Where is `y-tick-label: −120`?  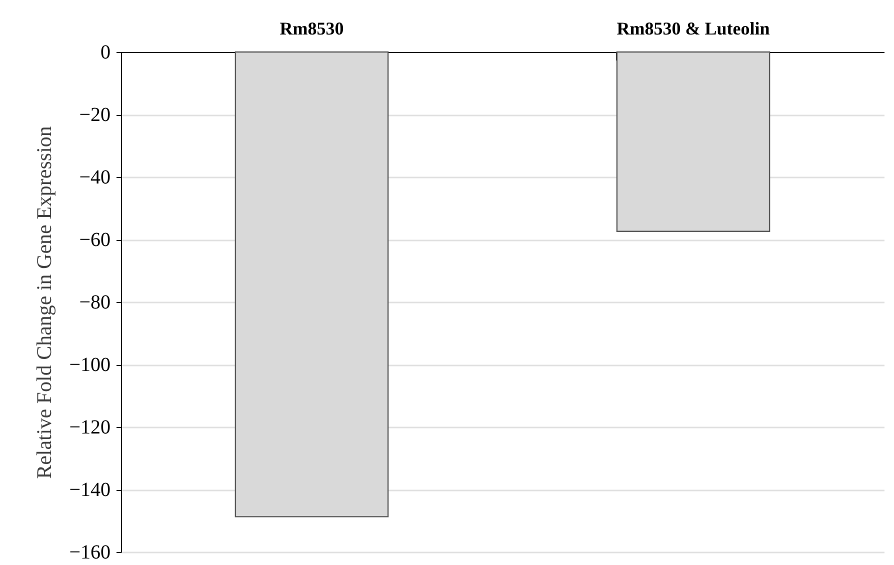
y-tick-label: −120 is located at coordinates (89, 427).